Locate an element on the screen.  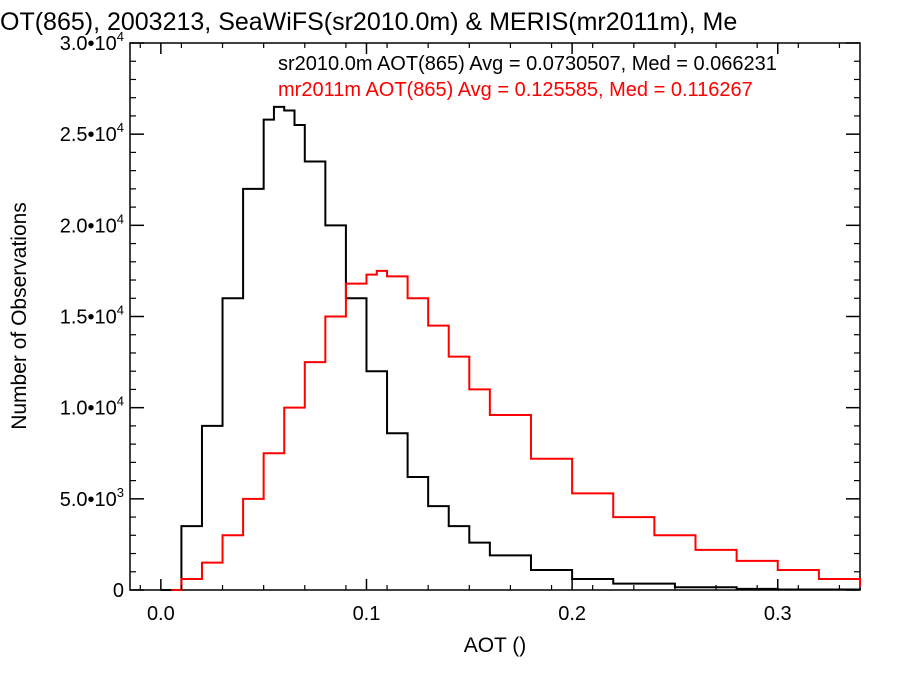
y-tick-label: 2.0•104 is located at coordinates (92, 224).